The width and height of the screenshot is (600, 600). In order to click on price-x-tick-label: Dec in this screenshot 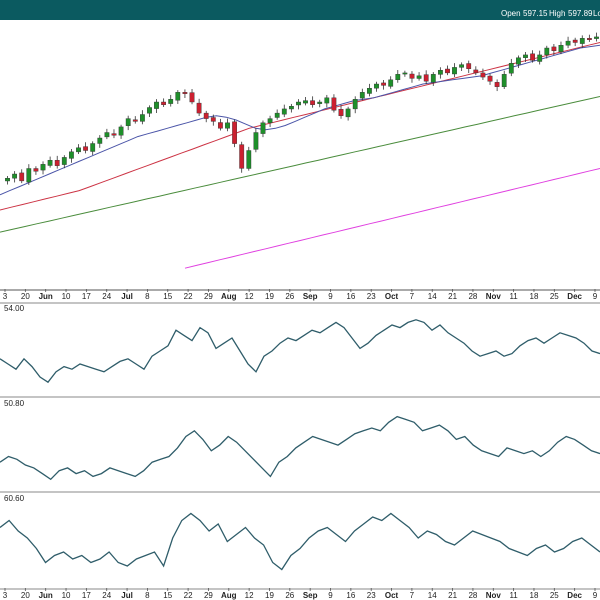, I will do `click(574, 296)`.